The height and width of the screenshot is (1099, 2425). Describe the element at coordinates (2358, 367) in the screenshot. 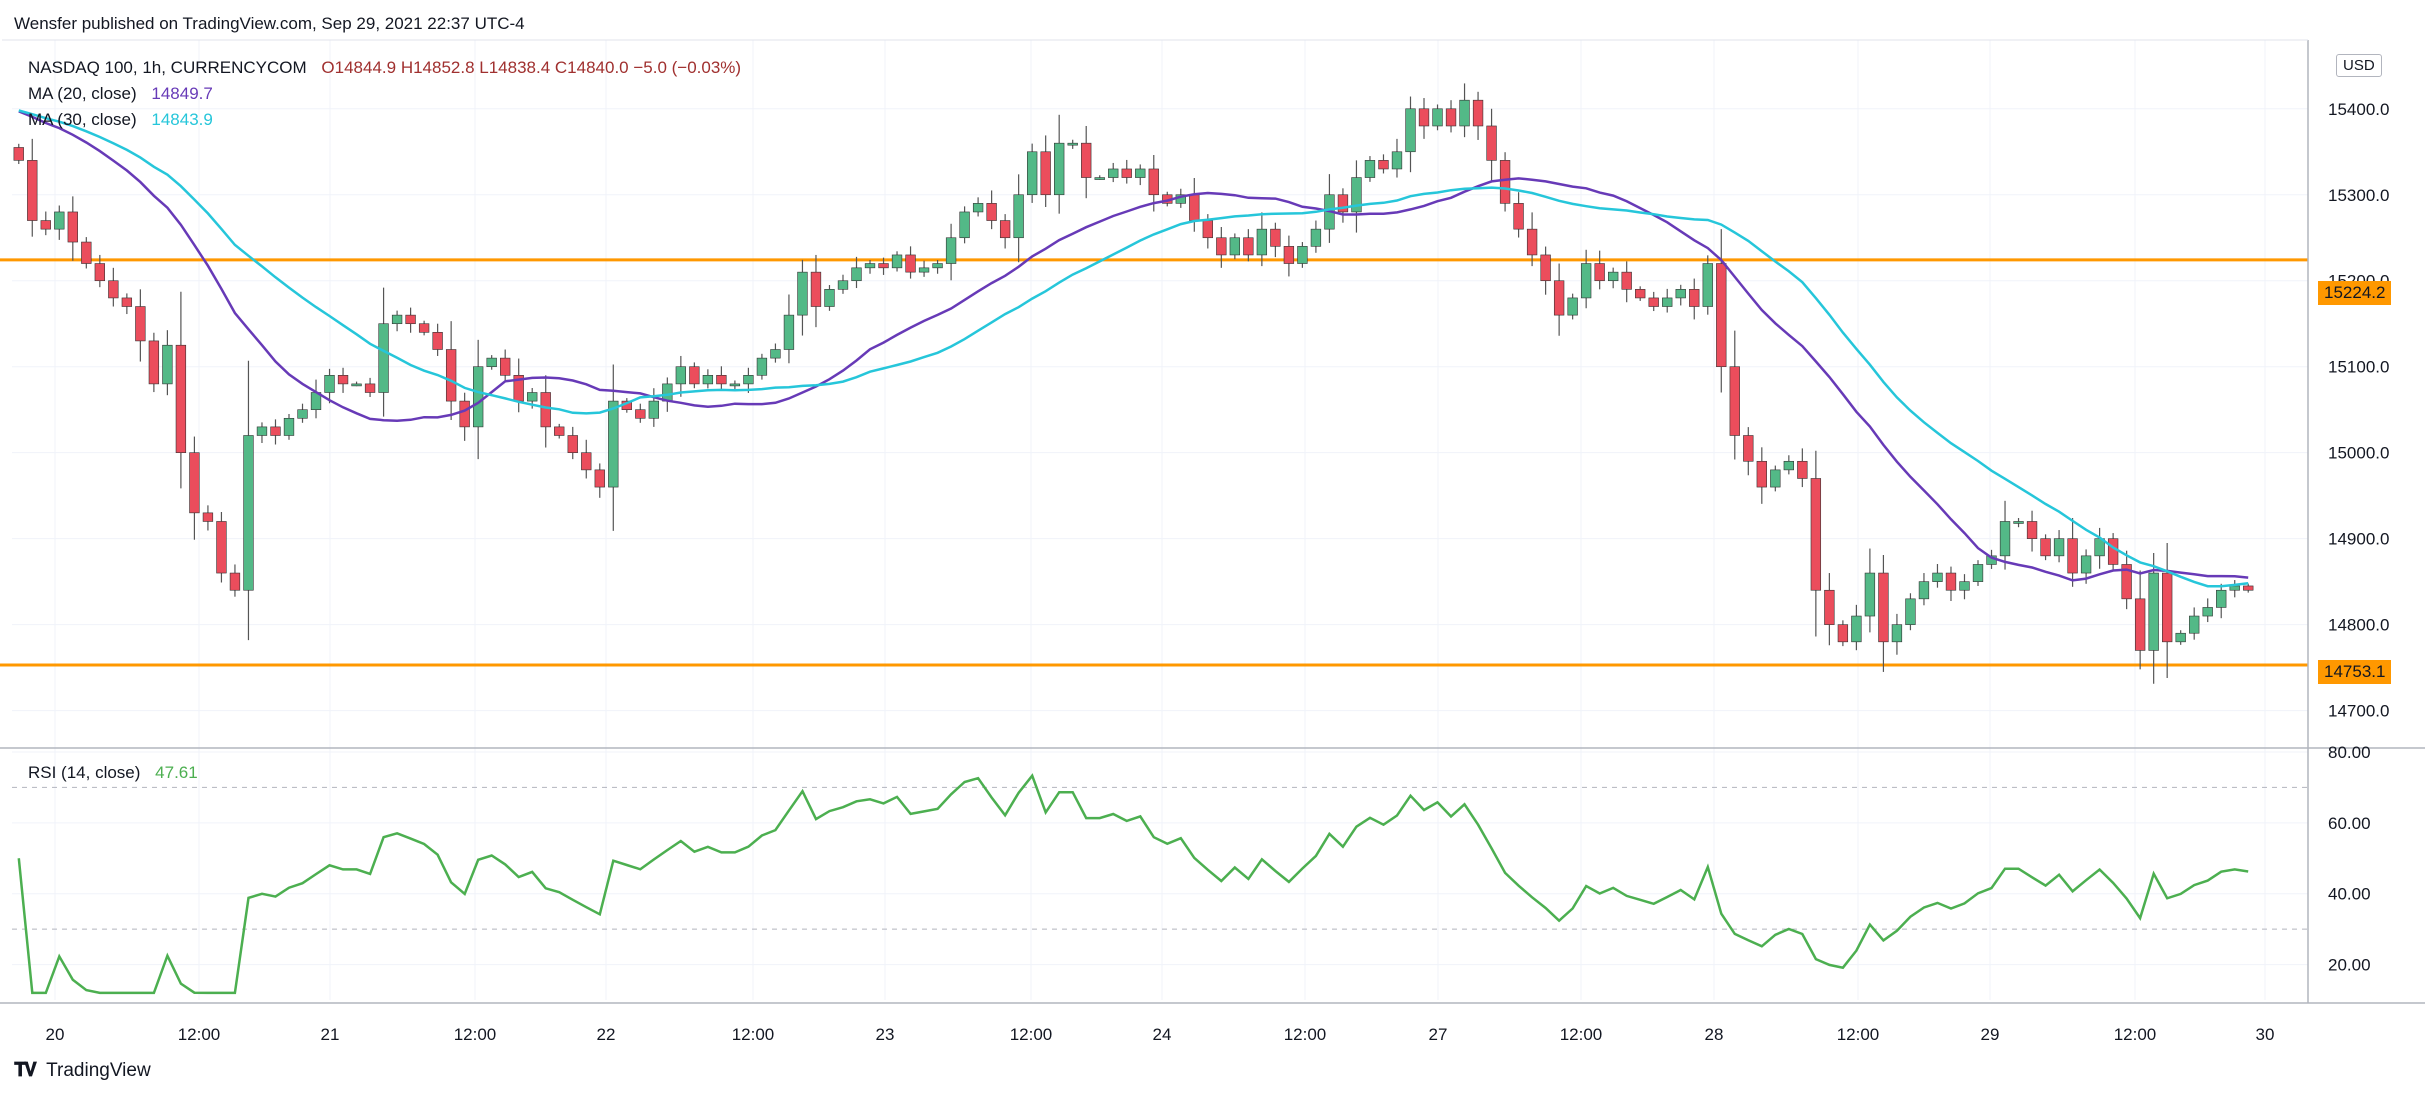

I see `price-tick-label: 15100.0` at that location.